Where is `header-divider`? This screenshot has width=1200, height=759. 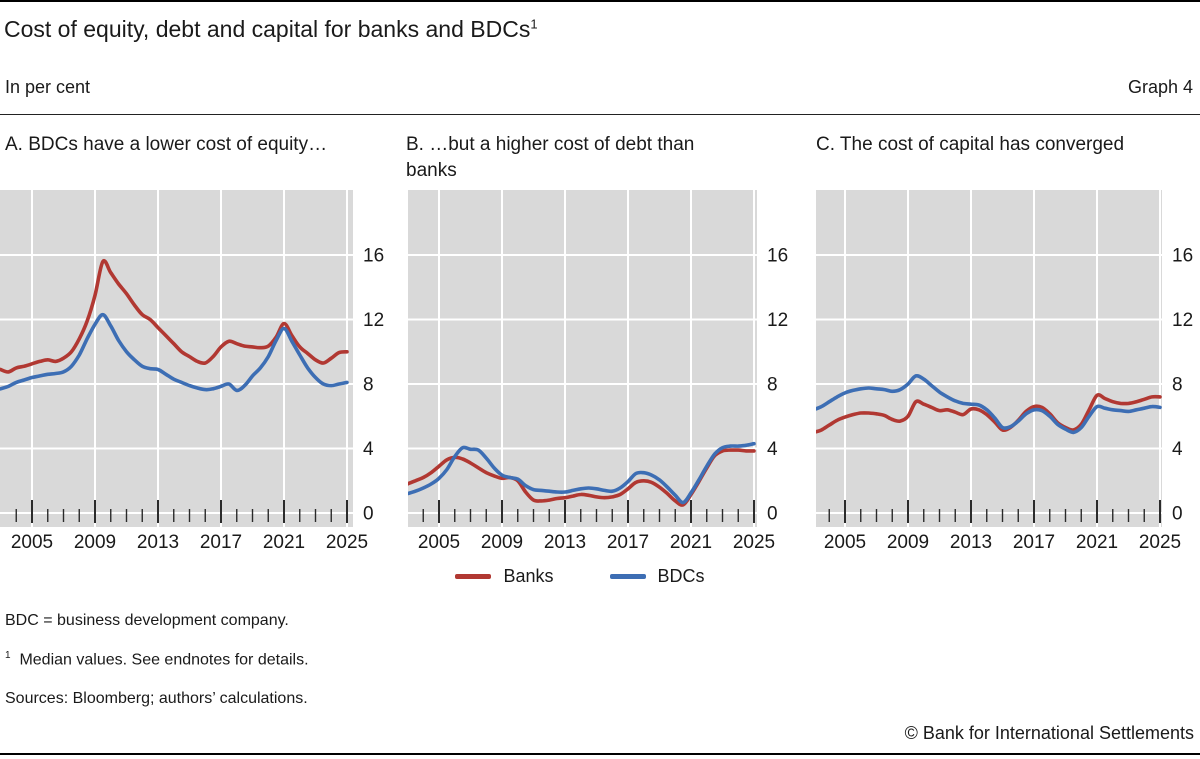 header-divider is located at coordinates (600, 114).